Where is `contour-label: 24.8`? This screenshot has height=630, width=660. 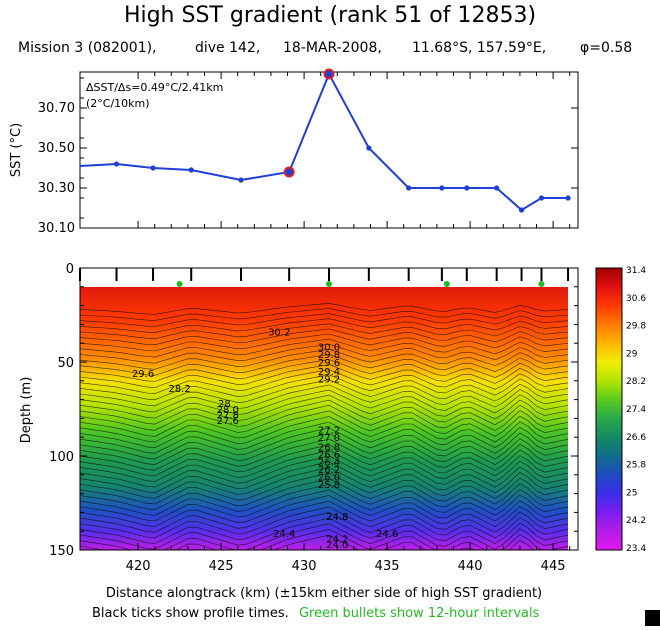 contour-label: 24.8 is located at coordinates (337, 517).